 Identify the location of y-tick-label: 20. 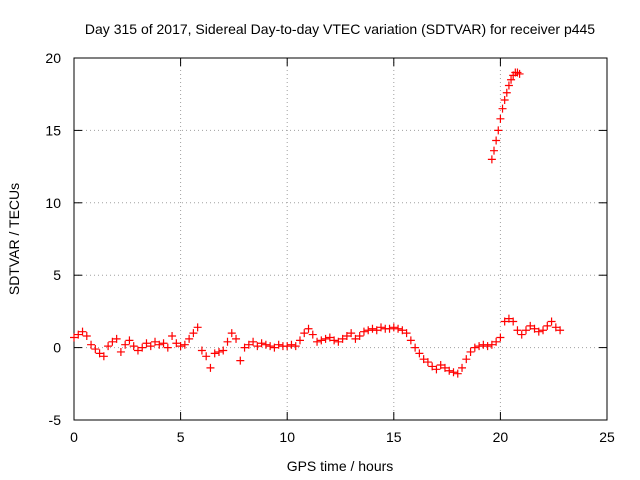
(53, 58).